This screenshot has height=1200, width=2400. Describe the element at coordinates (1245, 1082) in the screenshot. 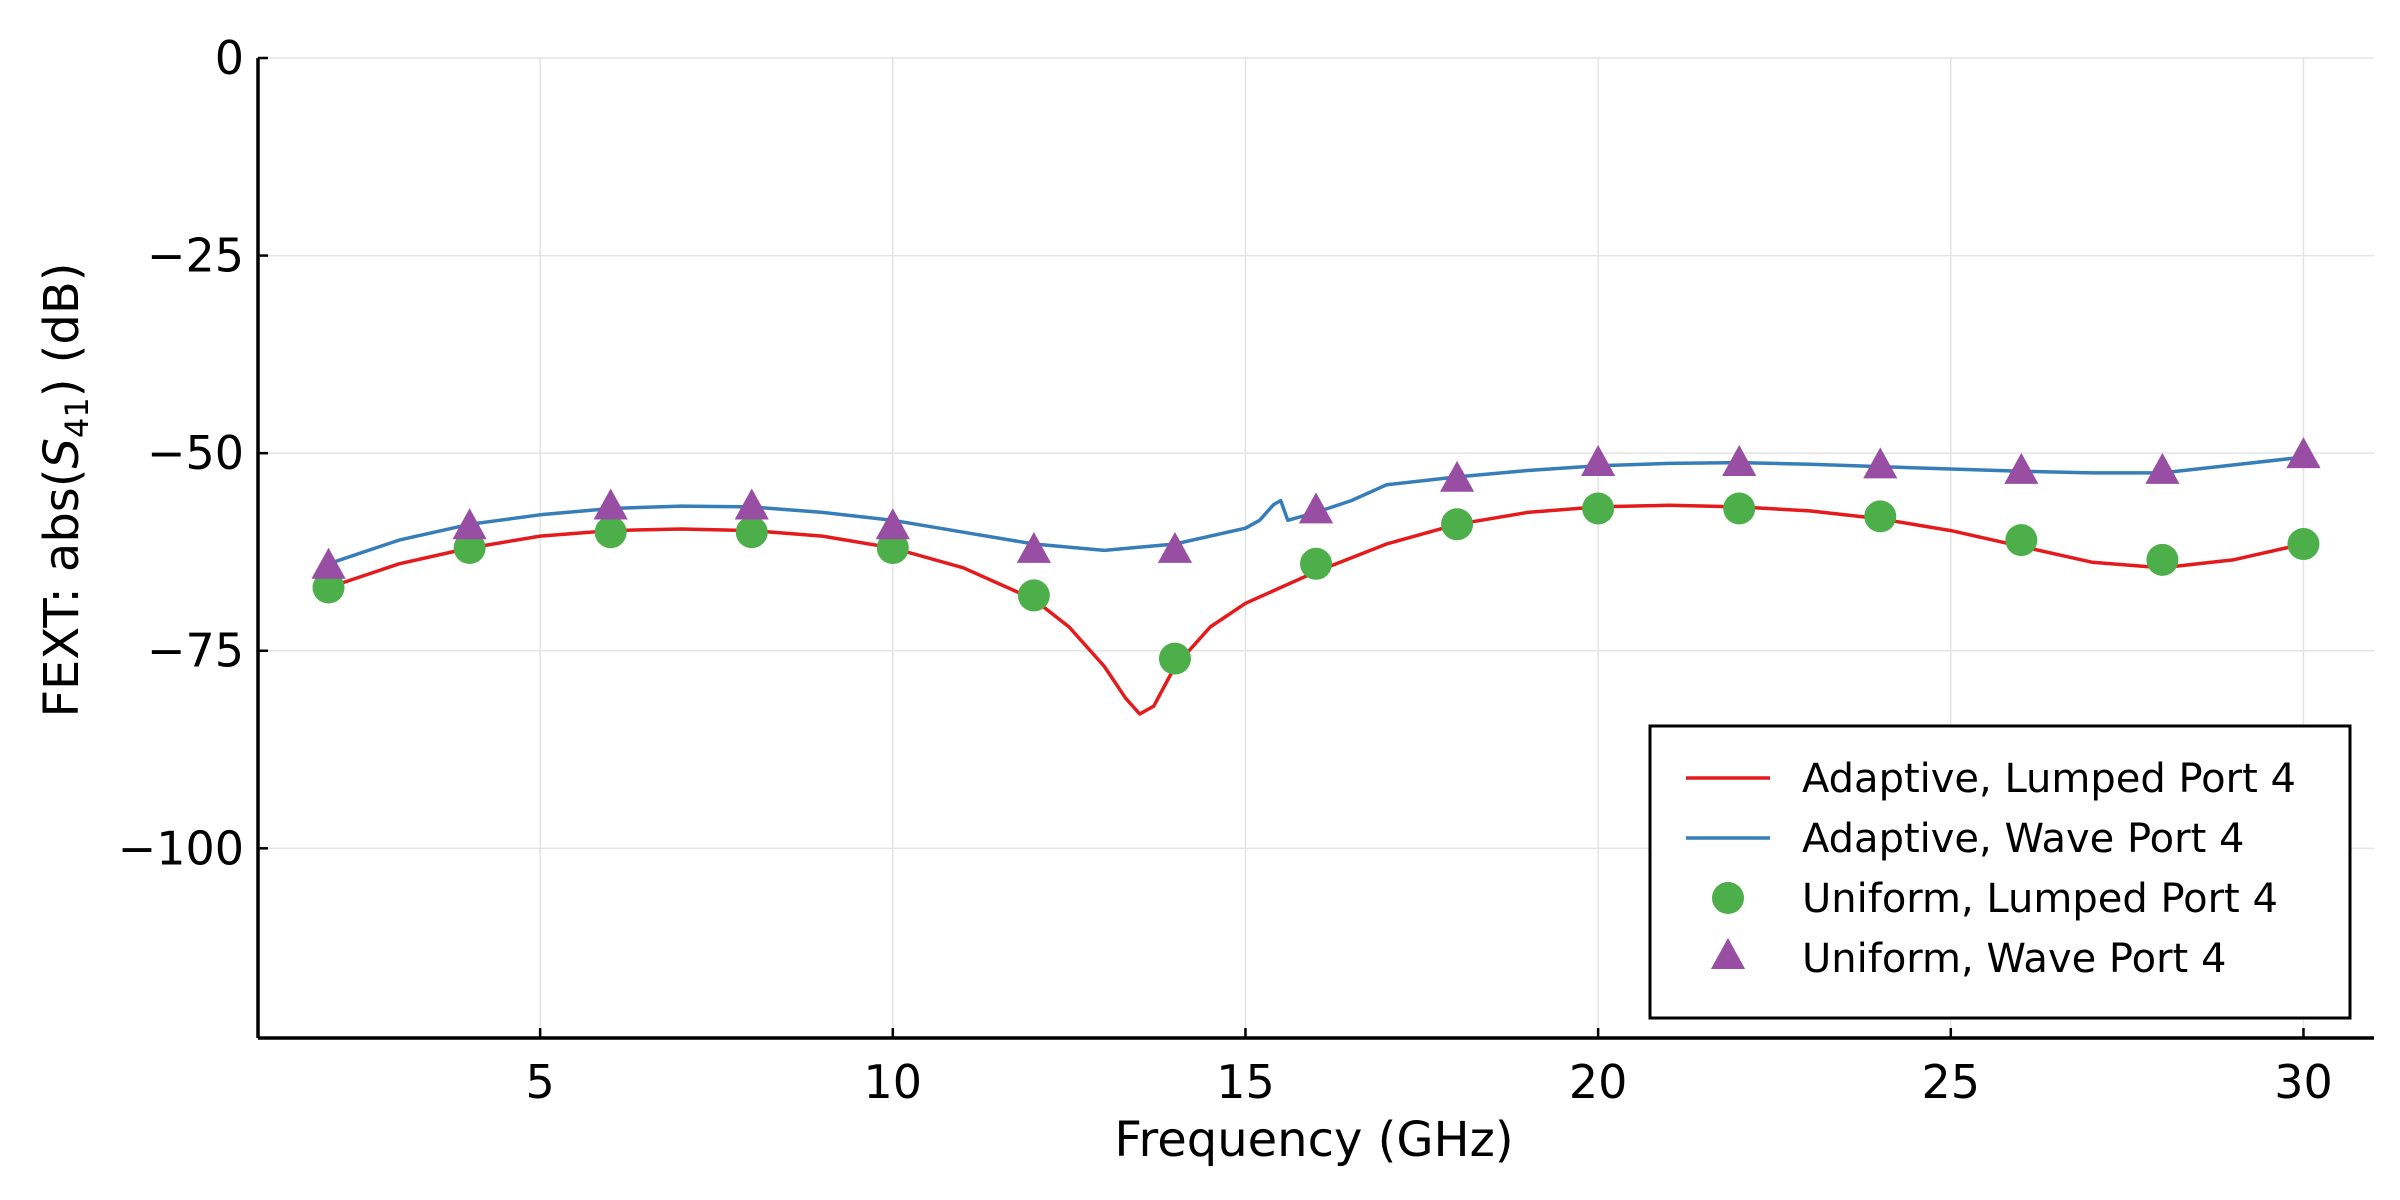

I see `x-tick-label: 15` at that location.